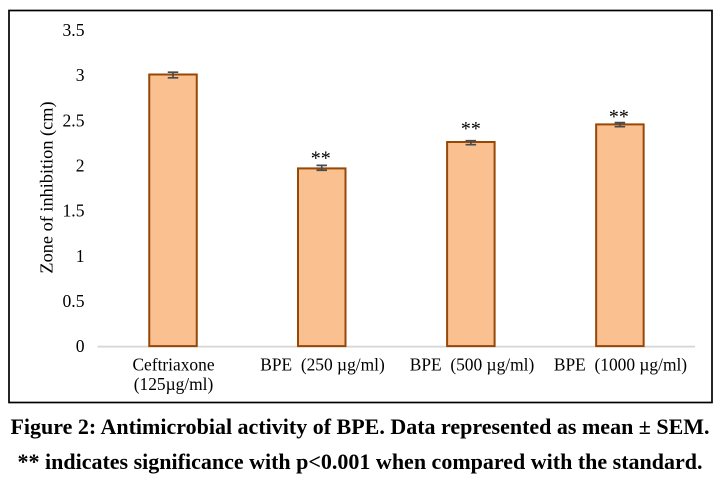 This screenshot has height=488, width=720. I want to click on svg-text: 2, so click(80, 165).